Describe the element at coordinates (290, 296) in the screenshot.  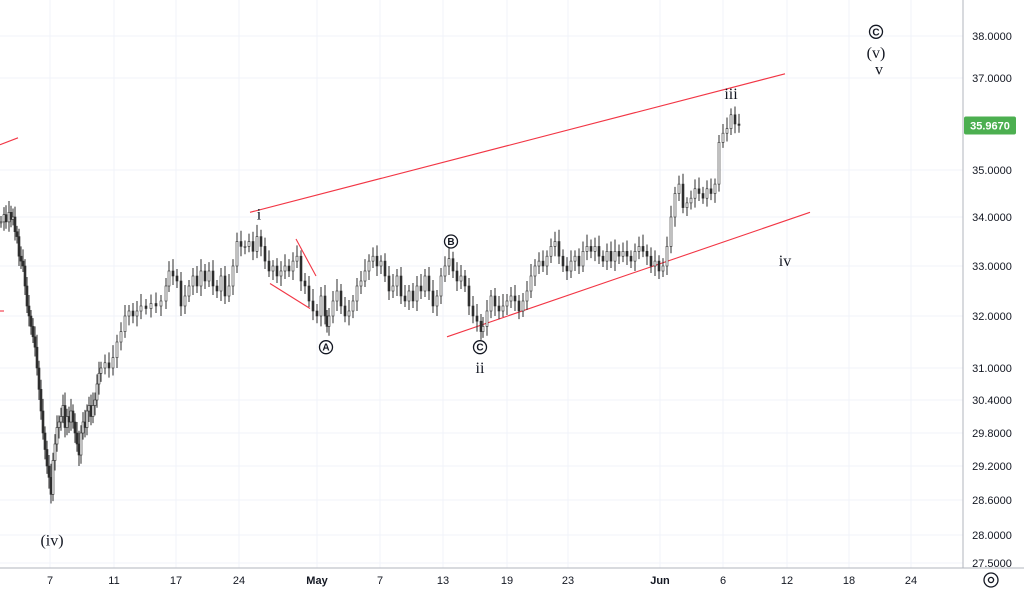
I see `wave-a-diagonal-bottom` at that location.